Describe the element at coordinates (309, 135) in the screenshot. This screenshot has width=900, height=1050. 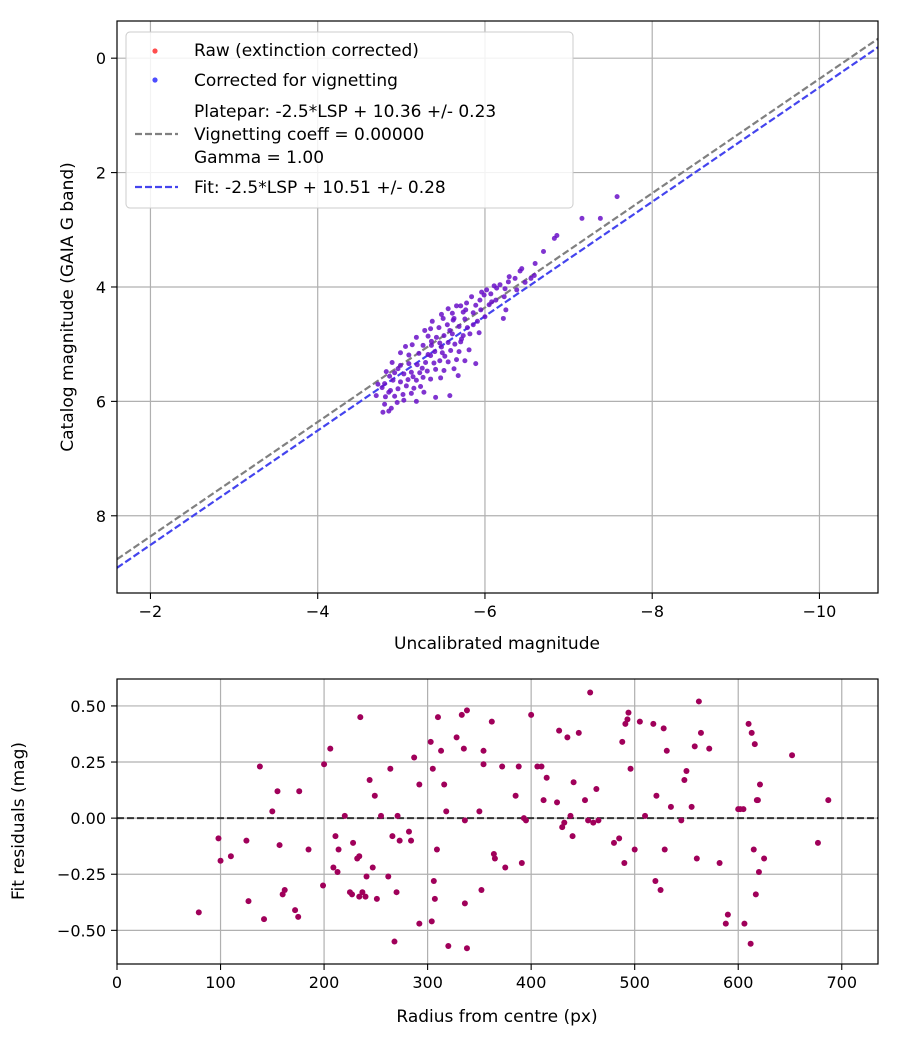
I see `legend-label-platepar-2: Vignetting coeff = 0.00000` at that location.